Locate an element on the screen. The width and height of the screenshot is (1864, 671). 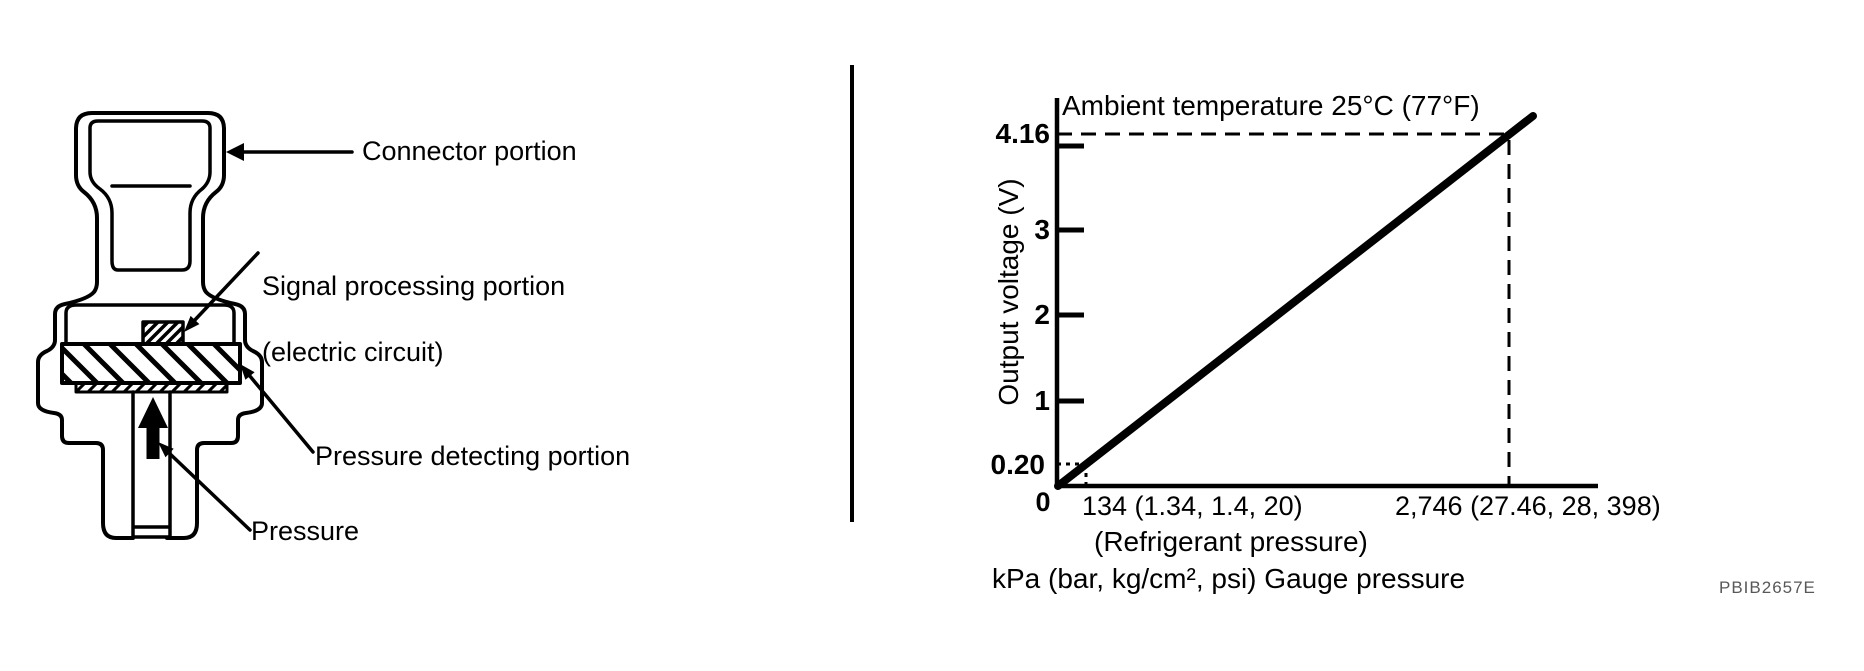
figure-code: PBIB2657E is located at coordinates (1767, 587).